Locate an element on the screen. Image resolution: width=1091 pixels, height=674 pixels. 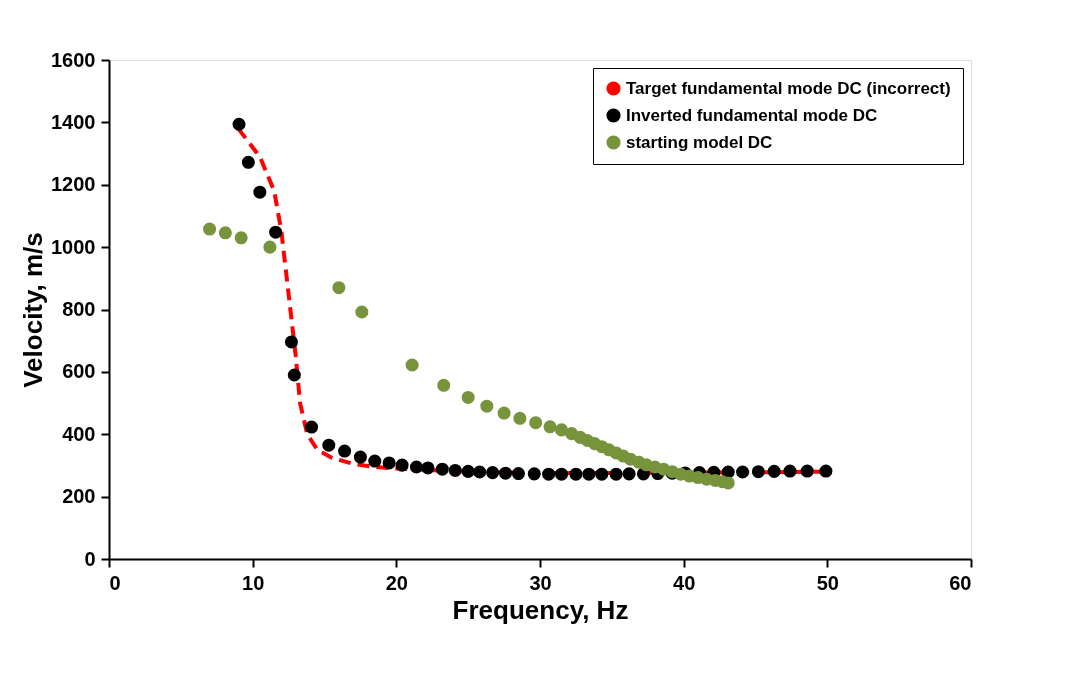
x-tick-label: 60 is located at coordinates (960, 582).